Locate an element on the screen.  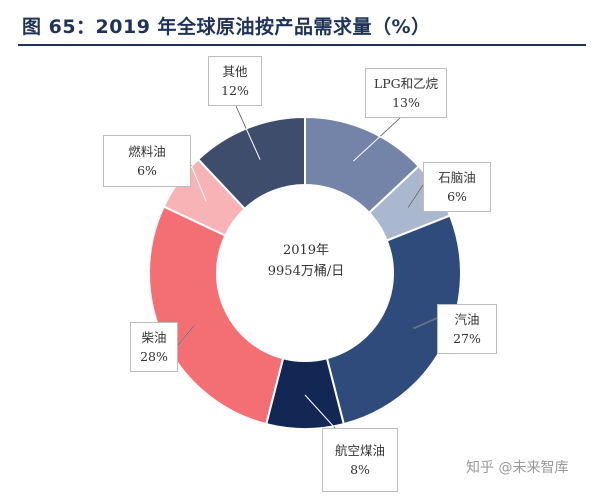
label-other: 其他 12% is located at coordinates (235, 81).